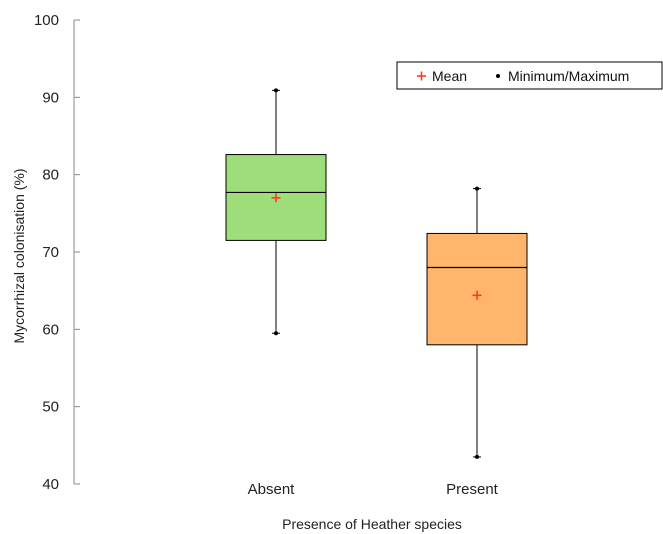  I want to click on y-tick-label: 60, so click(50, 329).